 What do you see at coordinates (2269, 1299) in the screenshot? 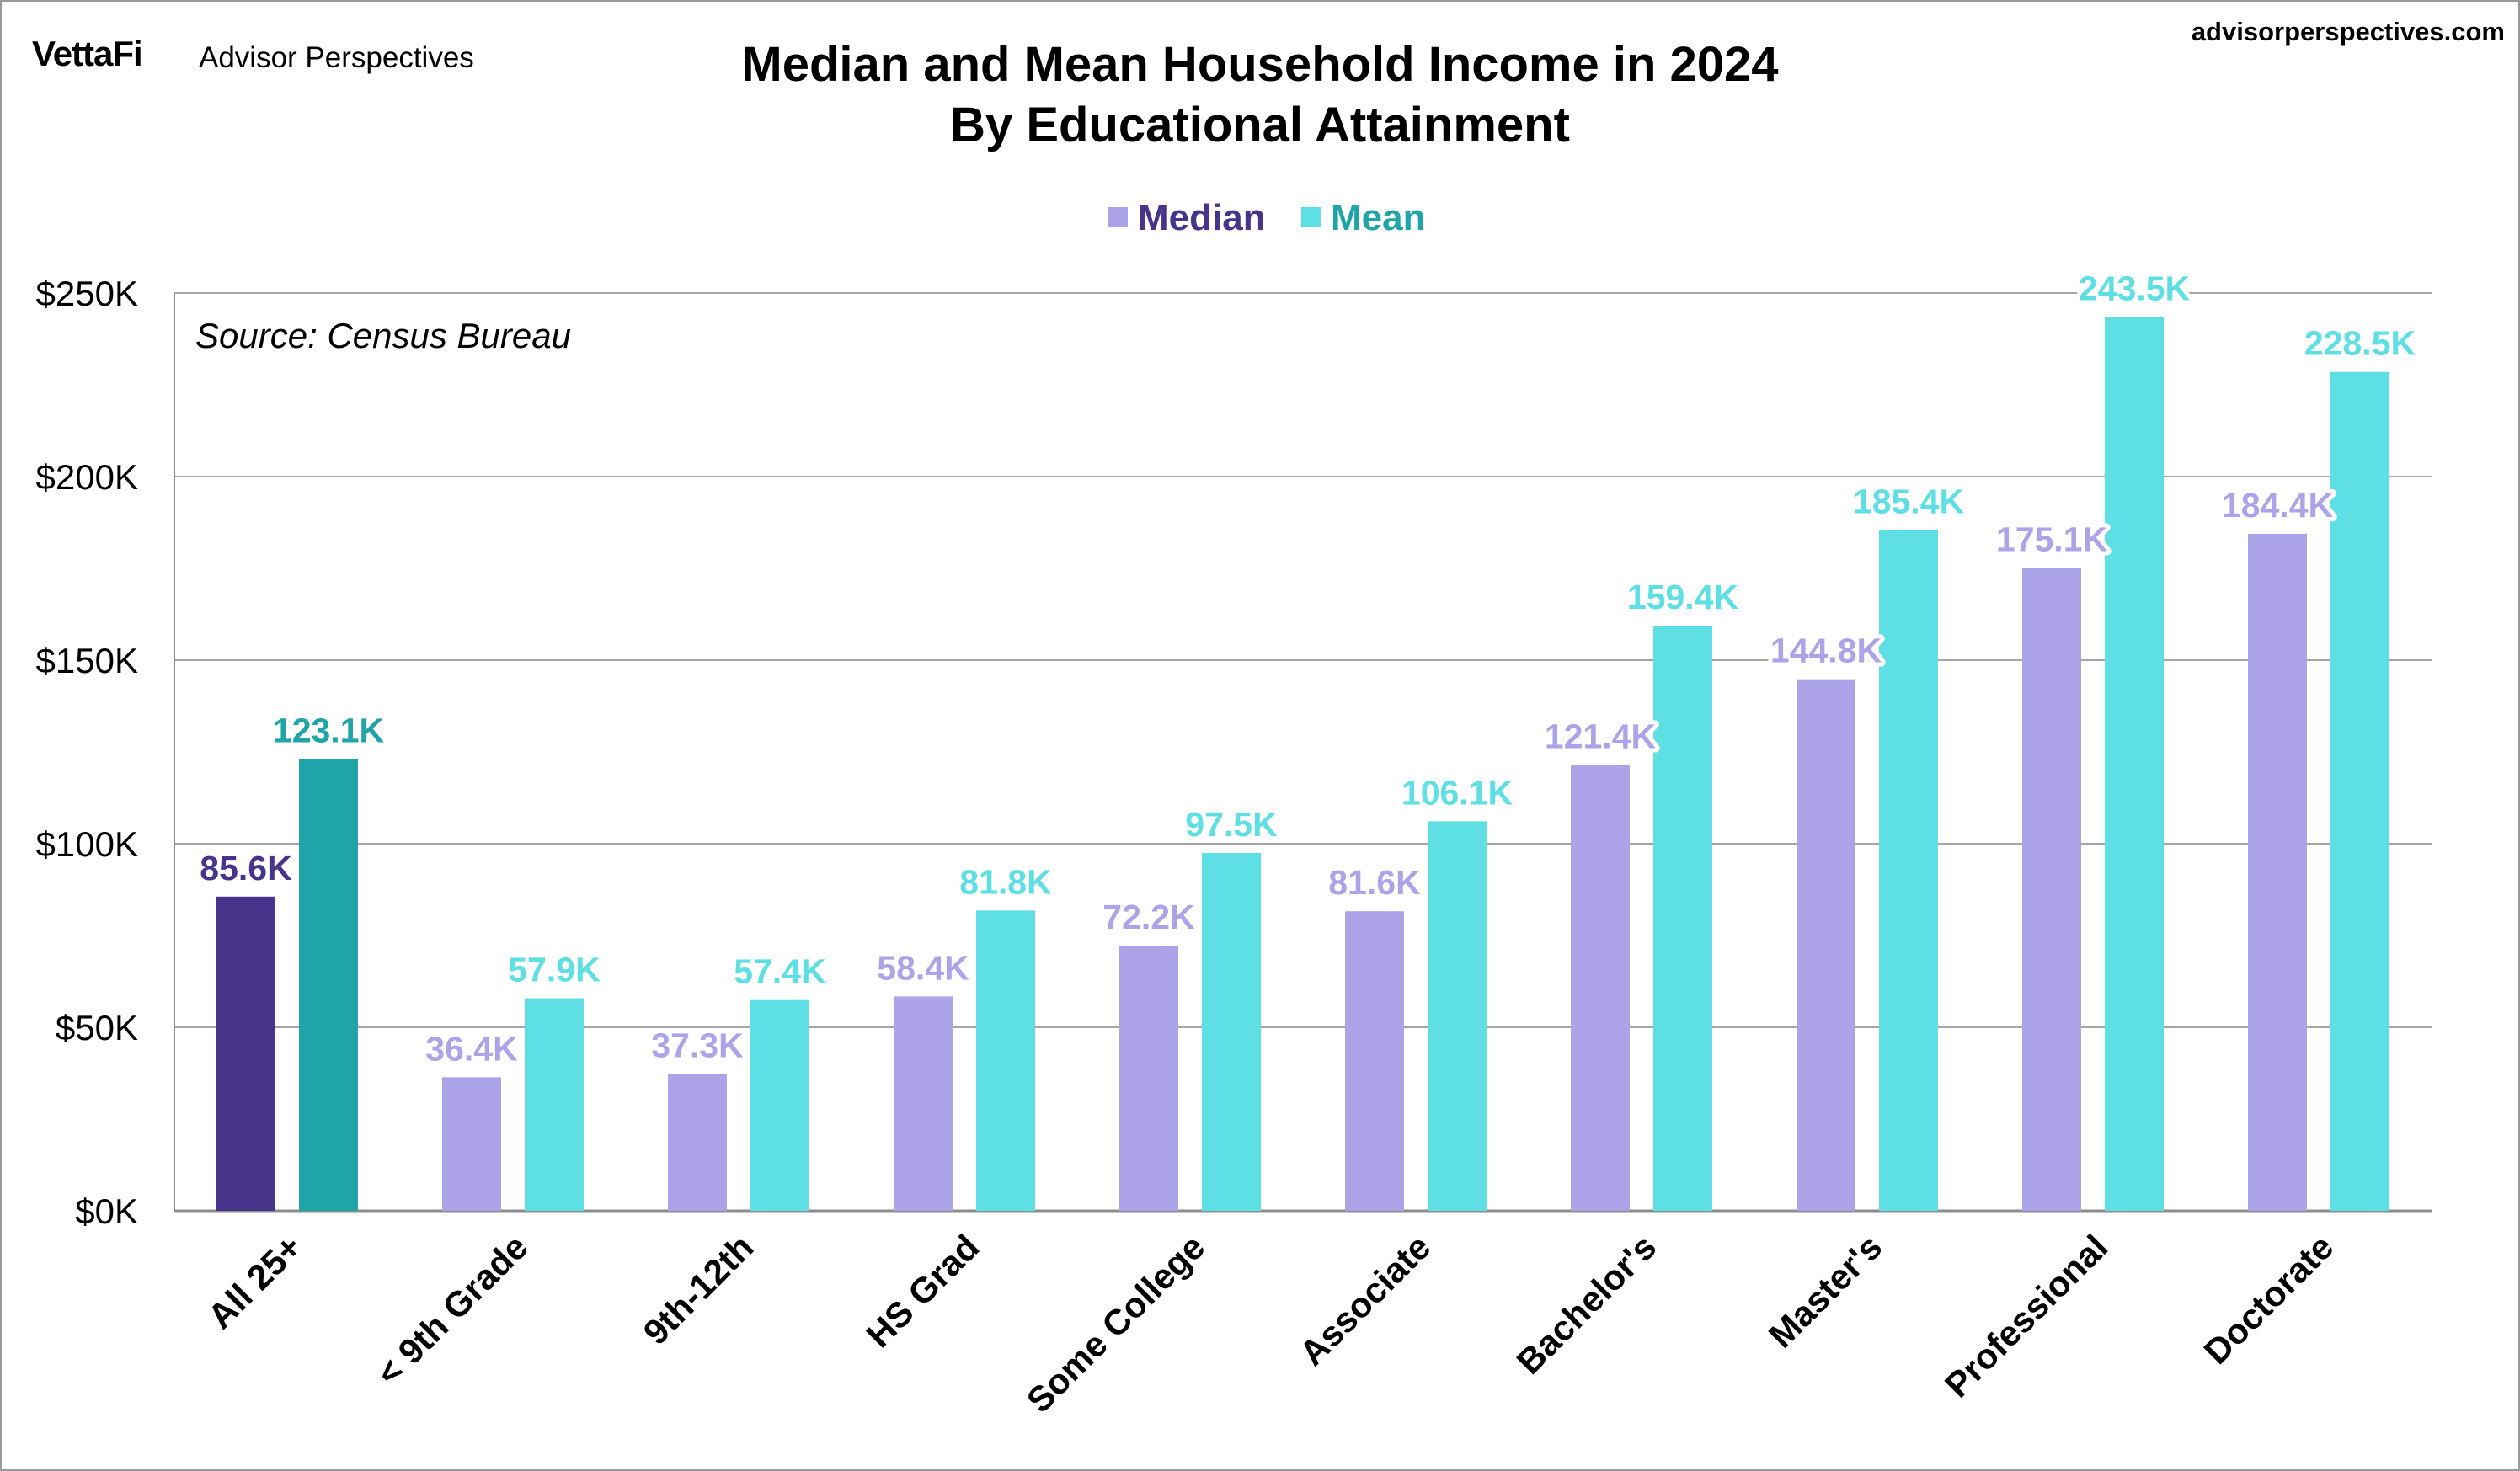
I see `x-tick-label: Doctorate` at bounding box center [2269, 1299].